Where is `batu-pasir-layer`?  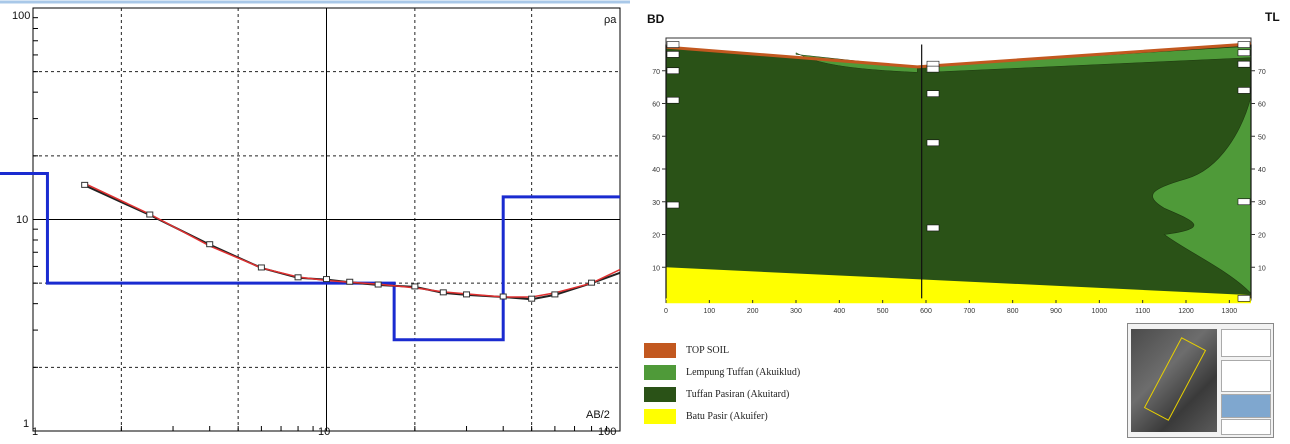
batu-pasir-layer is located at coordinates (958, 285).